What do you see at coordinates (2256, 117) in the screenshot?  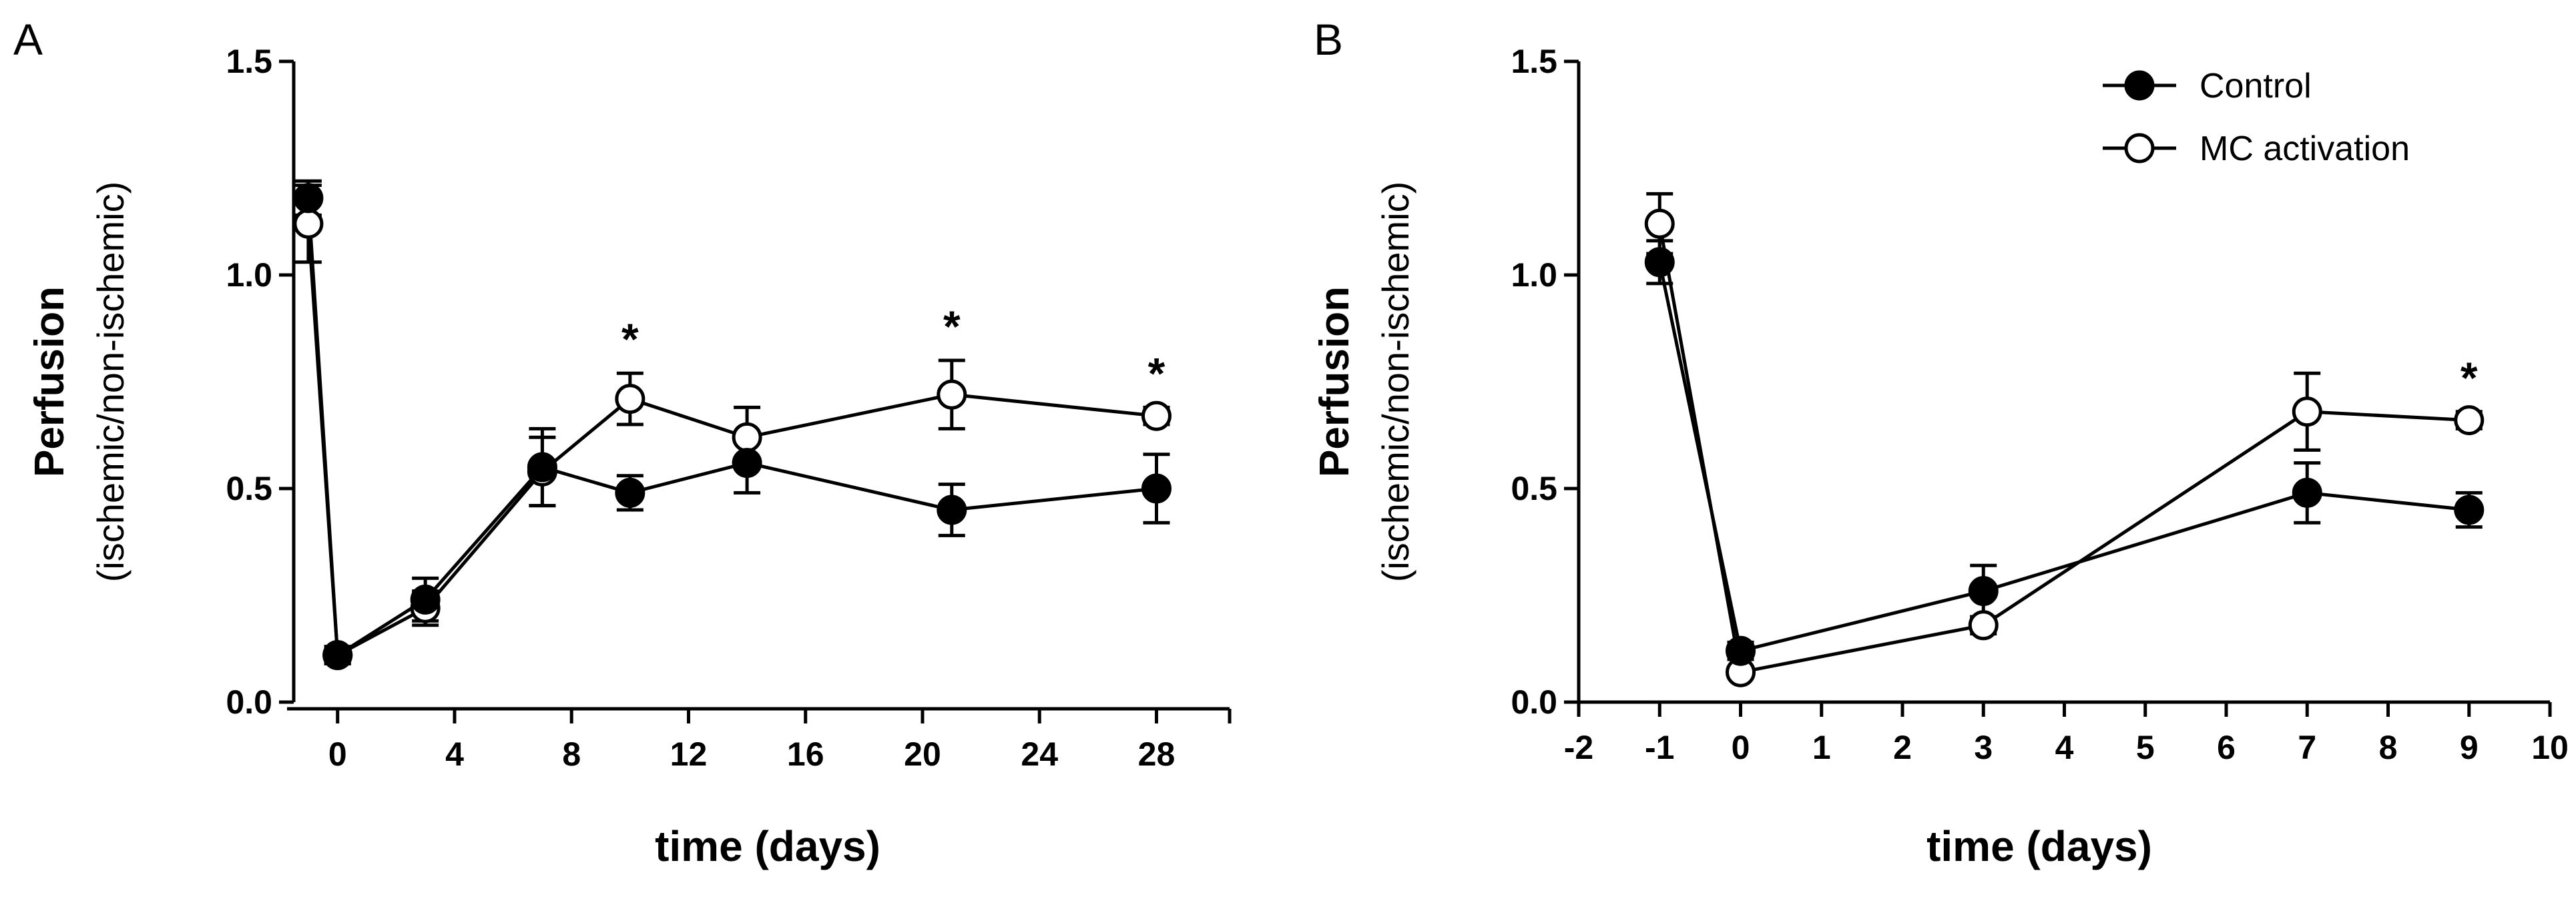 I see `legend: Control MC activation` at bounding box center [2256, 117].